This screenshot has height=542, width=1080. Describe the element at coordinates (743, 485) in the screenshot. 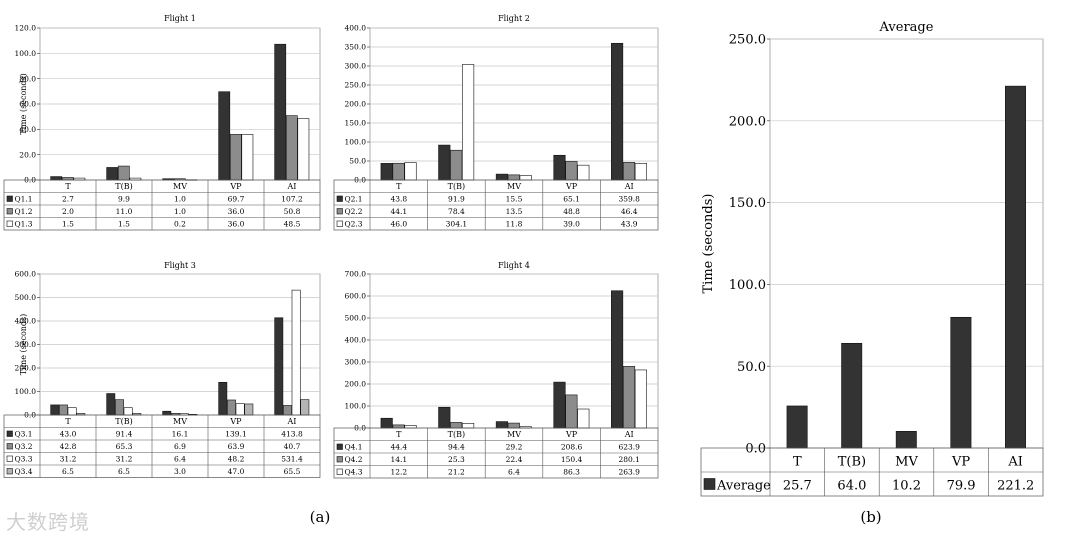

I see `legend-label: Average` at that location.